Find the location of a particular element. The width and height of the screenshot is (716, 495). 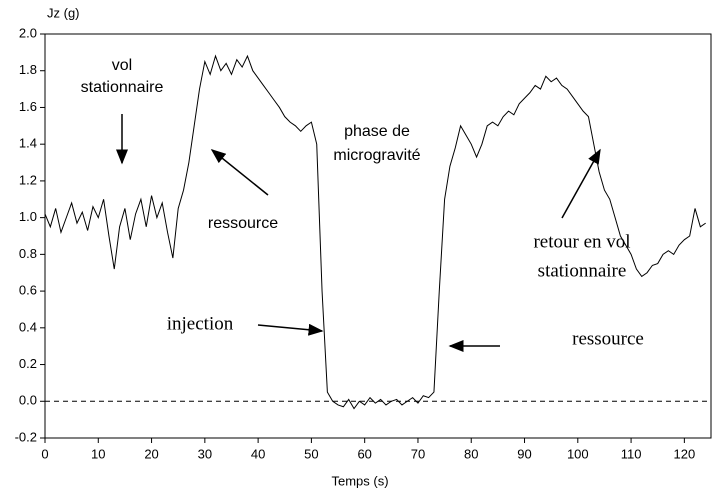

x-tick-label: 110 is located at coordinates (631, 453).